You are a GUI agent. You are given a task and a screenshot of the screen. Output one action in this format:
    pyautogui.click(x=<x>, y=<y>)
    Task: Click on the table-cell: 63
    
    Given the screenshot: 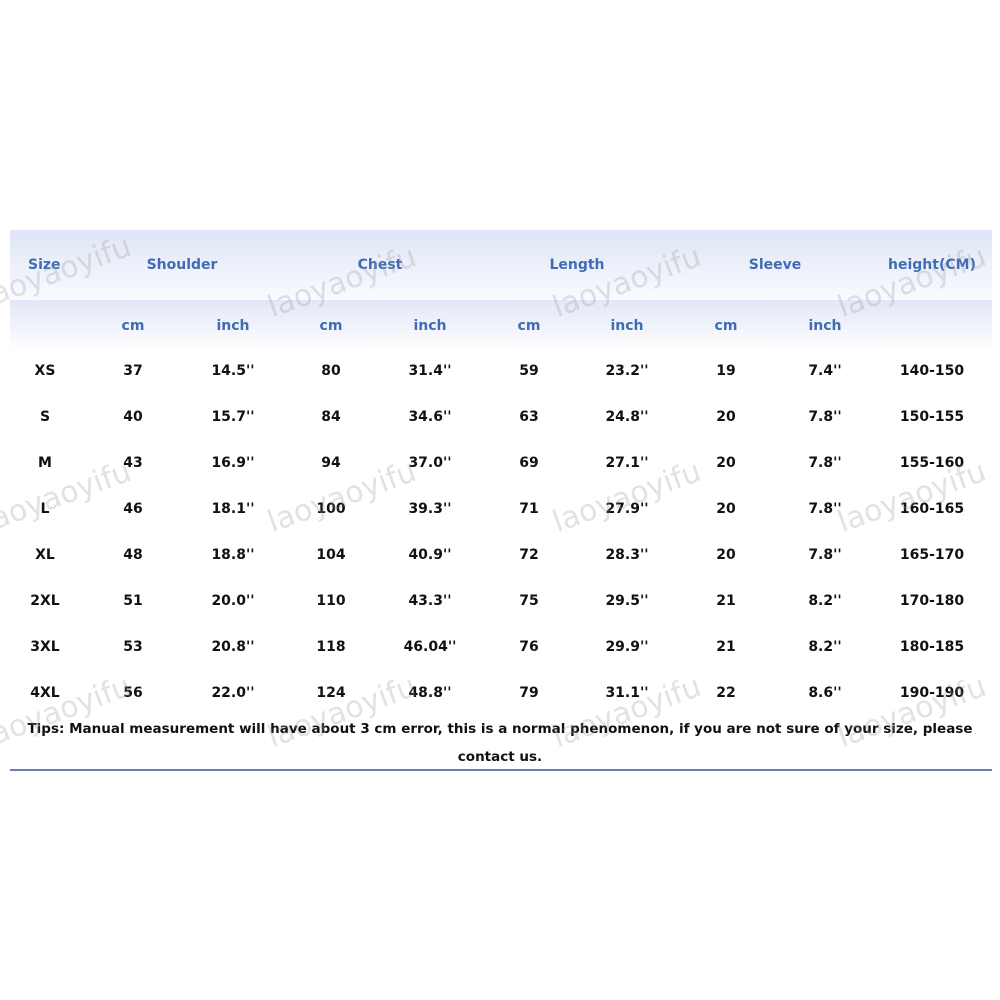 What is the action you would take?
    pyautogui.click(x=529, y=417)
    